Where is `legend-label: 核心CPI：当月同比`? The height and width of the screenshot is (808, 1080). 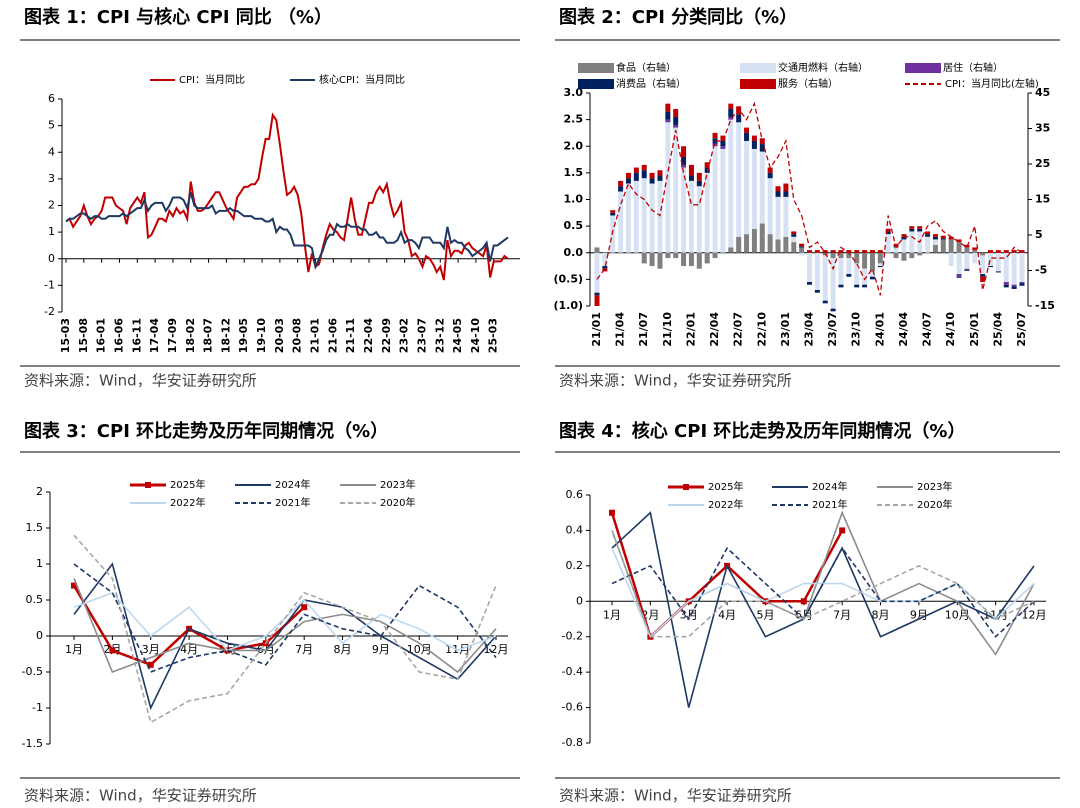
legend-label: 核心CPI：当月同比 is located at coordinates (362, 79).